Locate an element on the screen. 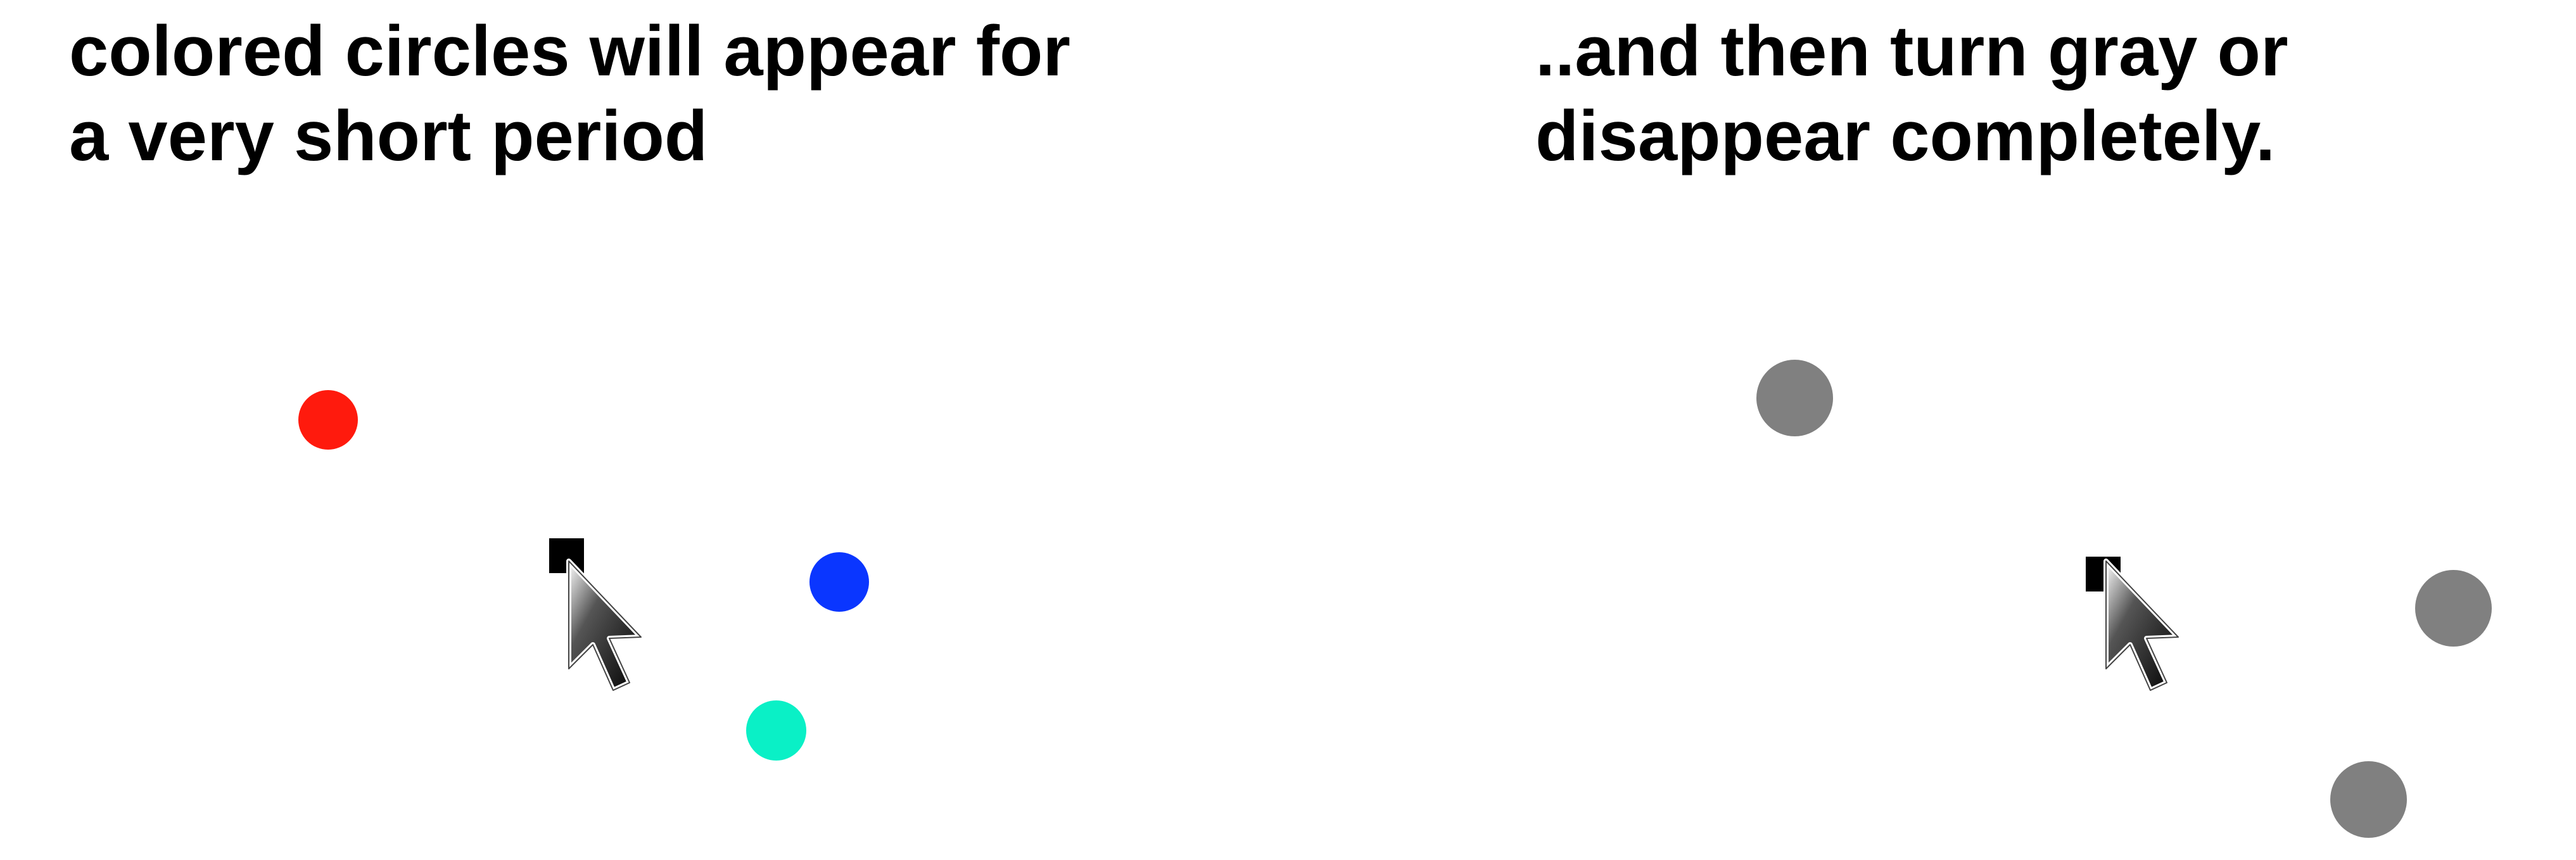  red-circle is located at coordinates (328, 420).